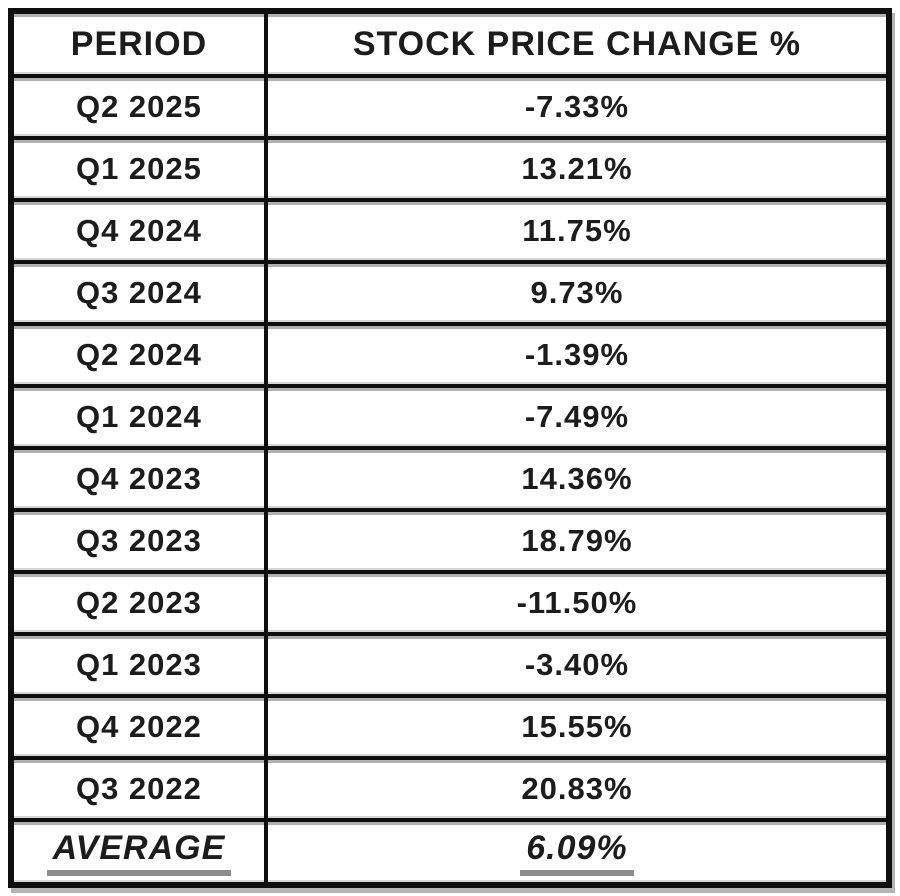  Describe the element at coordinates (138, 231) in the screenshot. I see `period-cell: Q4 2024` at that location.